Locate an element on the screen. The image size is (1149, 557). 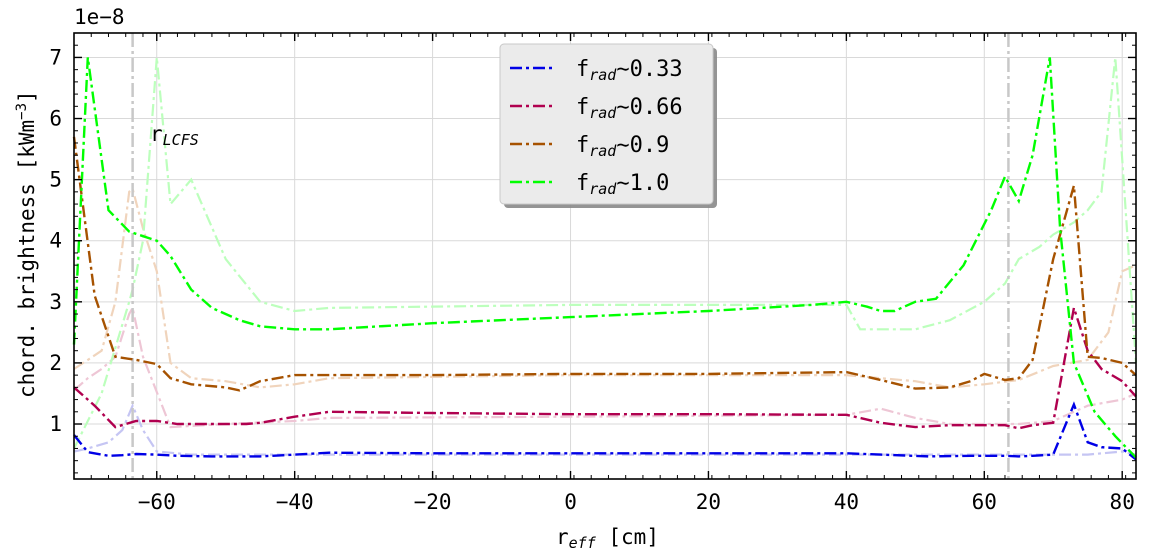
offset-text: 1e−8 is located at coordinates (99, 17).